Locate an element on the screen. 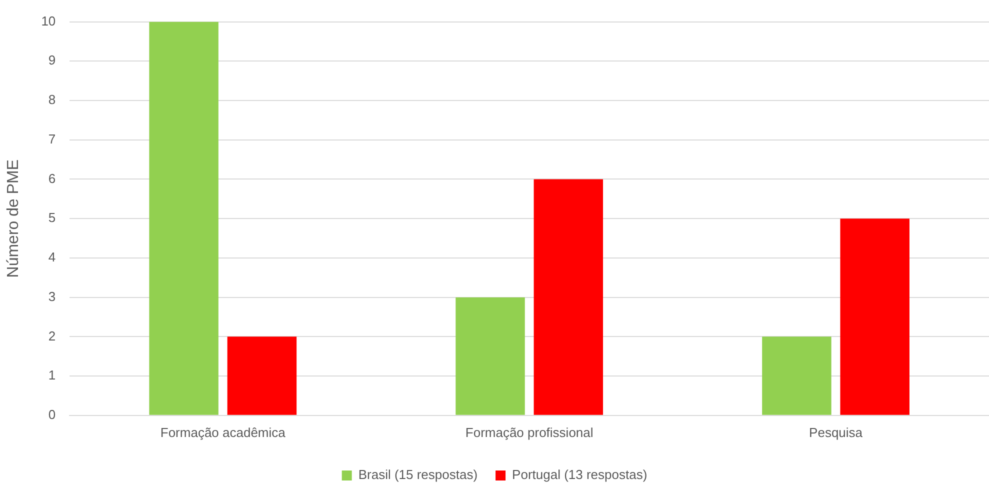 The image size is (989, 496). y-tick-label: 10 is located at coordinates (48, 20).